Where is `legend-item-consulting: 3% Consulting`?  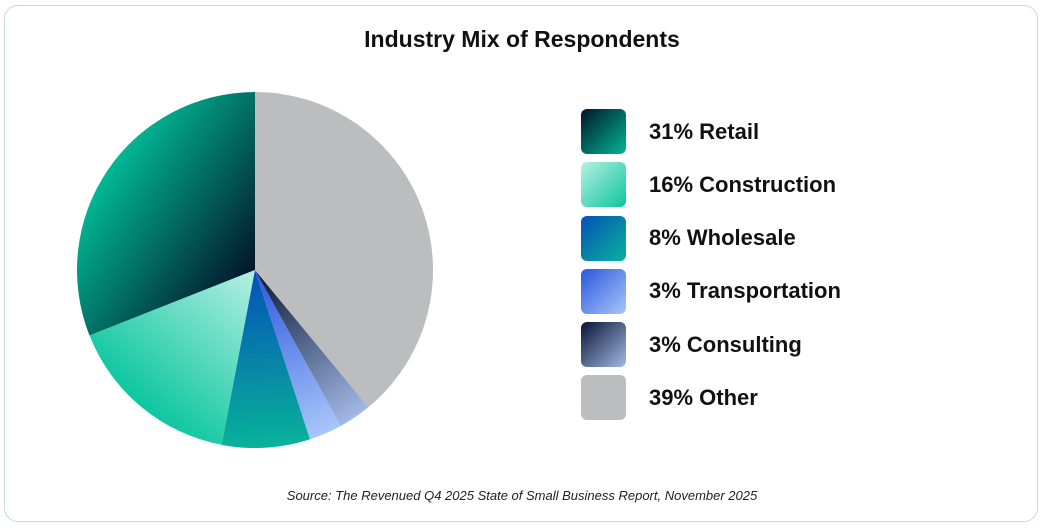
legend-item-consulting: 3% Consulting is located at coordinates (711, 345).